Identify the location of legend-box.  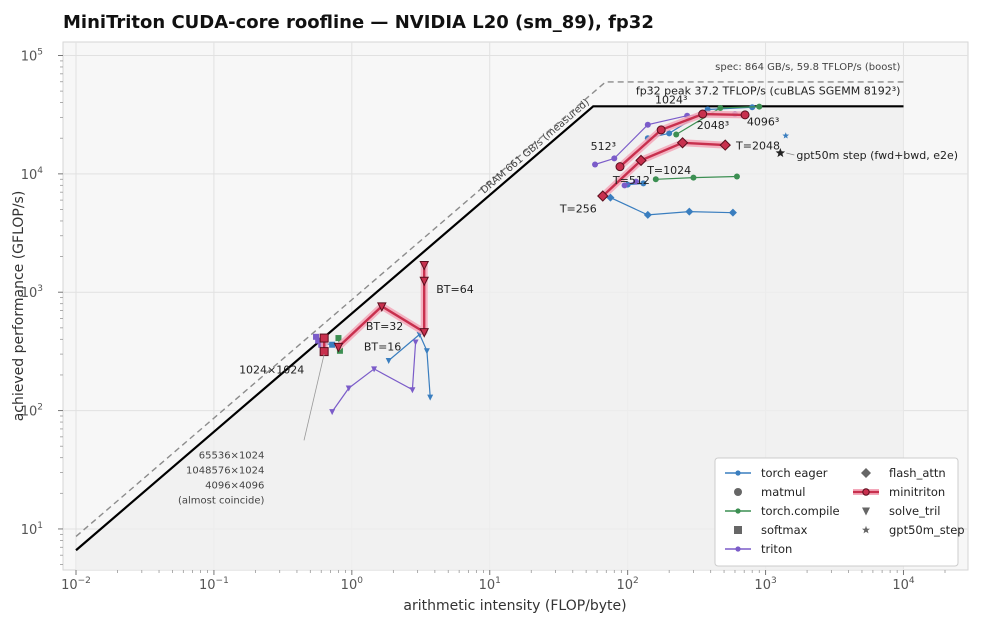
(836, 512).